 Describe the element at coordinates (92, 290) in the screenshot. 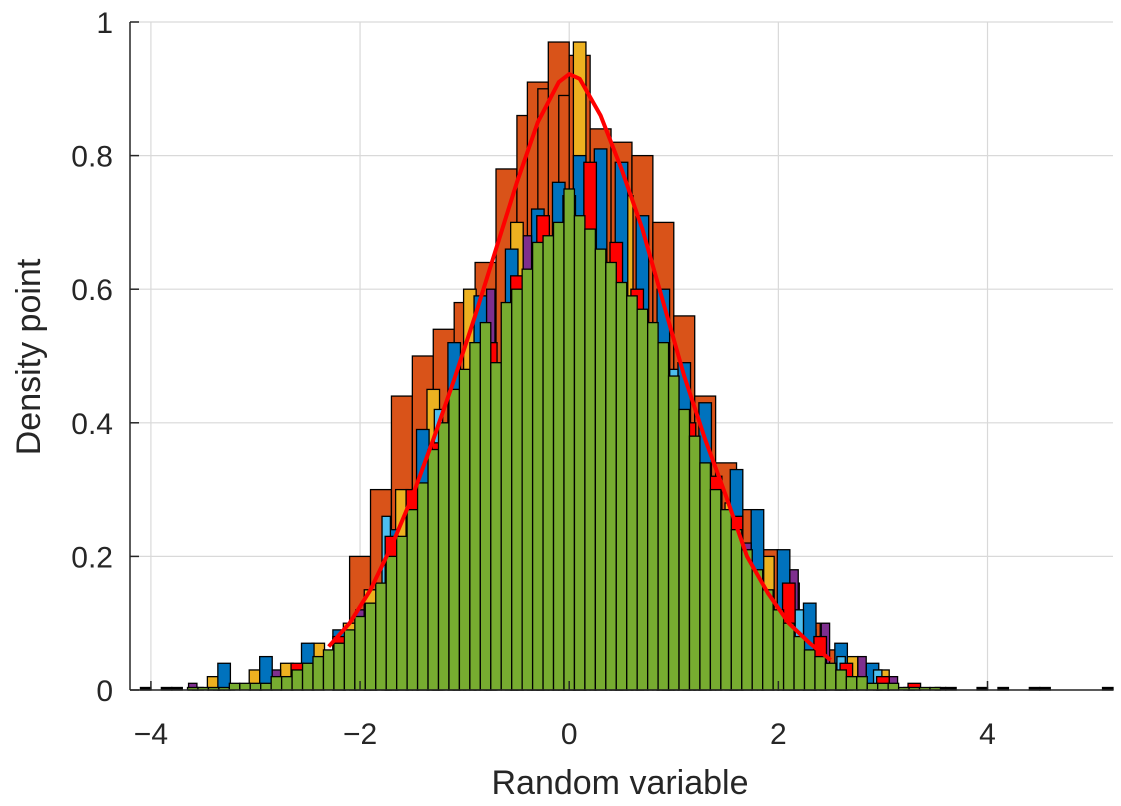

I see `y-tick-label: 0.6` at that location.